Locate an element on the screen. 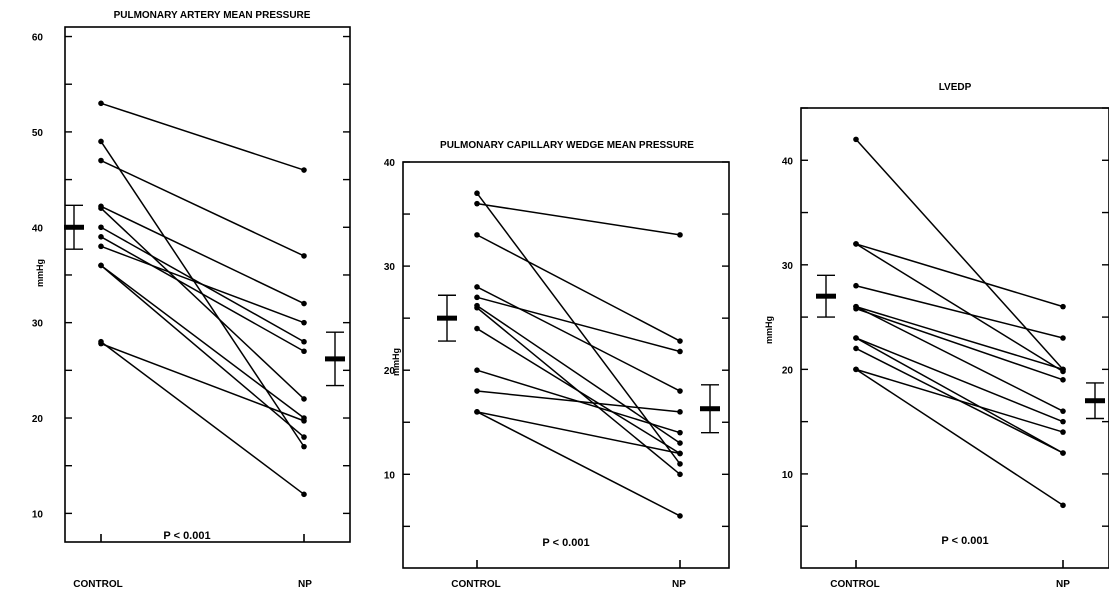 This screenshot has height=590, width=1109. chart-title: PULMONARY CAPILLARY WEDGE MEAN PRESSURE is located at coordinates (567, 145).